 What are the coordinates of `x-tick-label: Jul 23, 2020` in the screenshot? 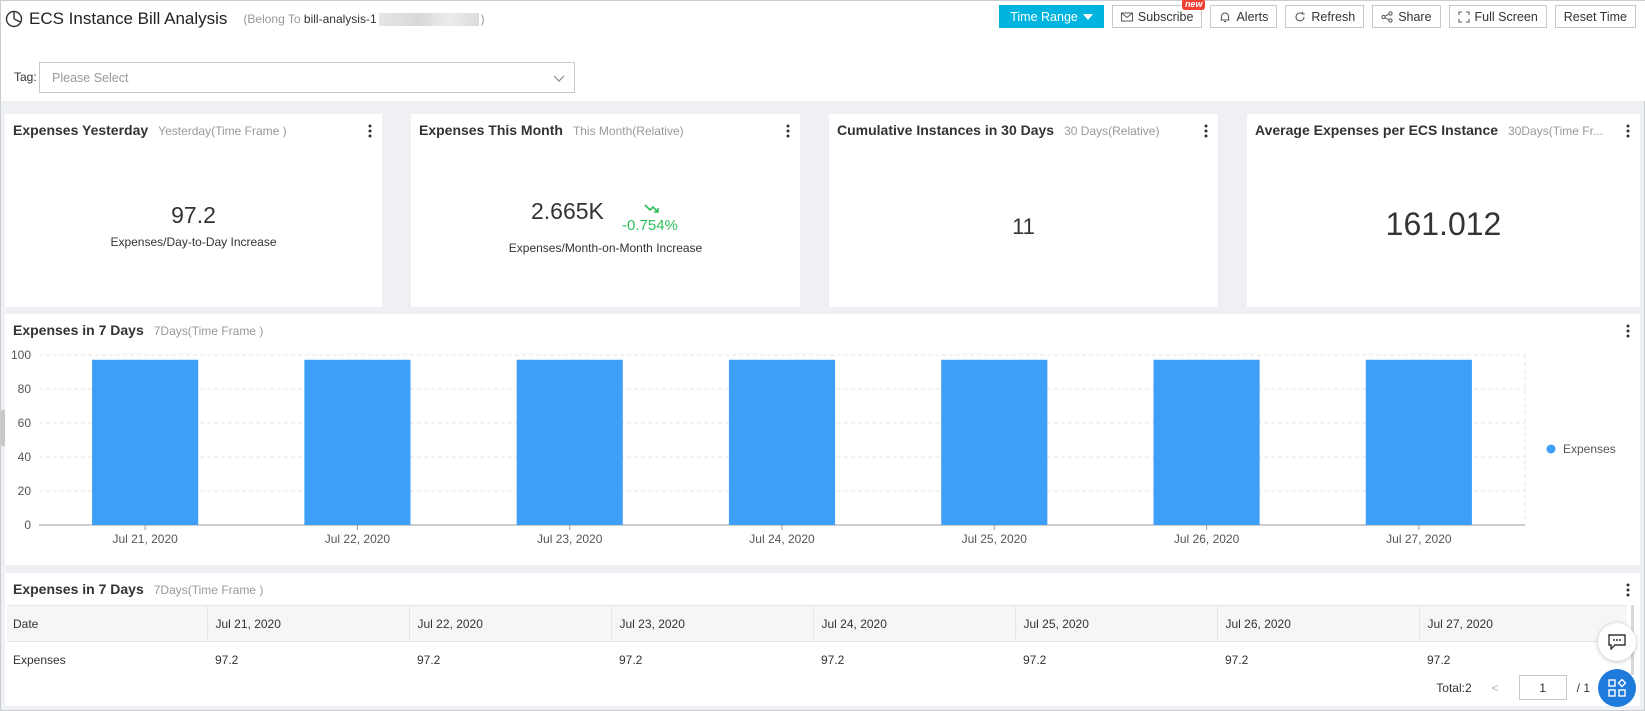 It's located at (570, 539).